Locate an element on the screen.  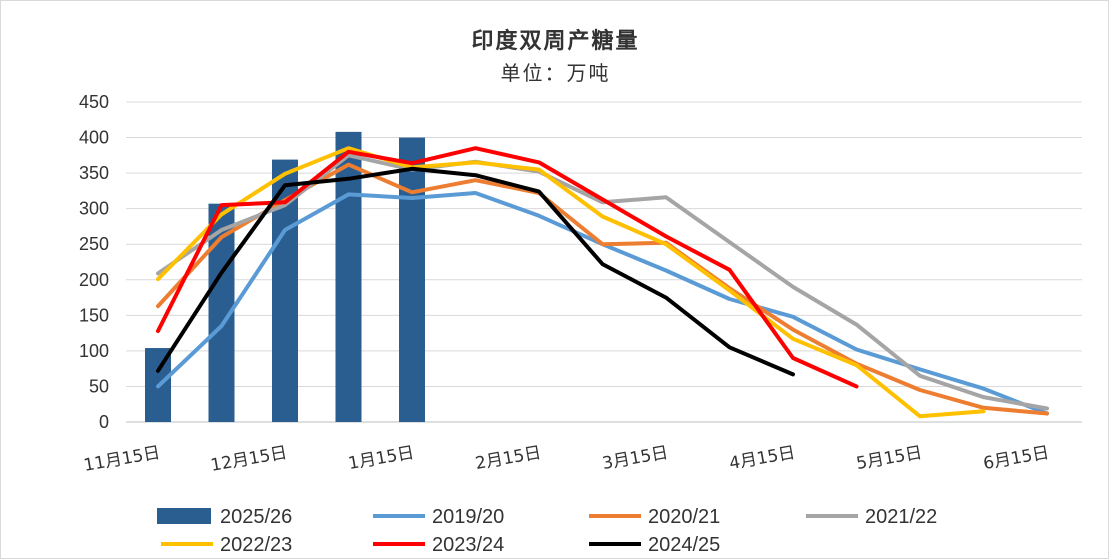
x-tick-label: 12月15日 is located at coordinates (249, 459).